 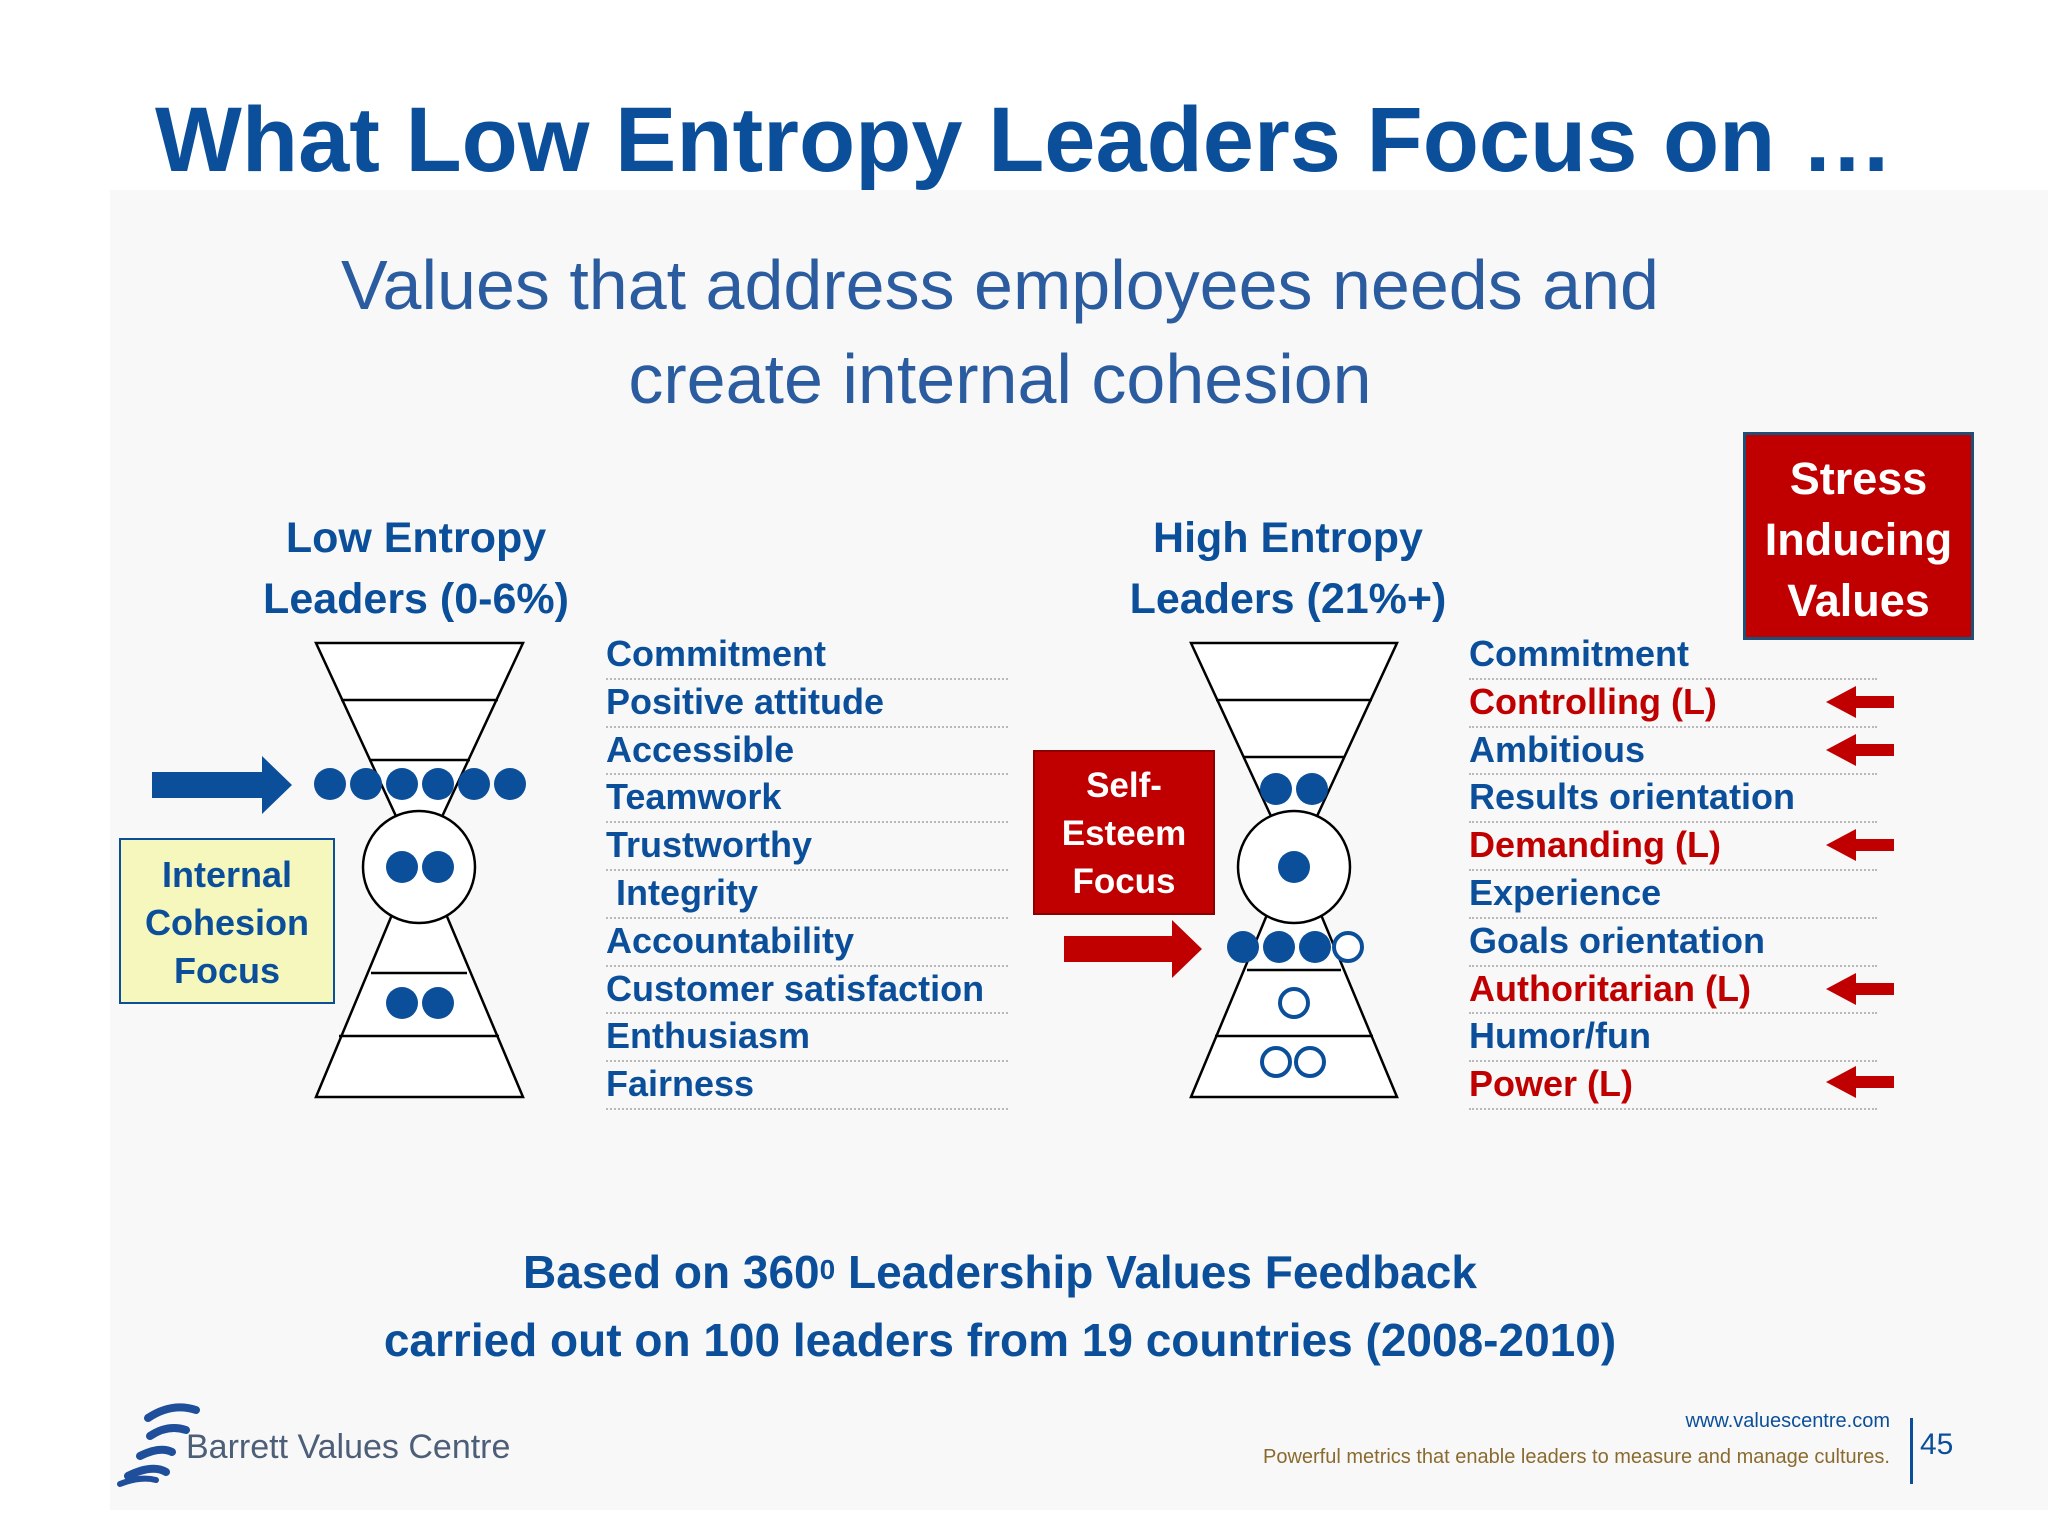 I want to click on value-item: Integrity, so click(x=807, y=895).